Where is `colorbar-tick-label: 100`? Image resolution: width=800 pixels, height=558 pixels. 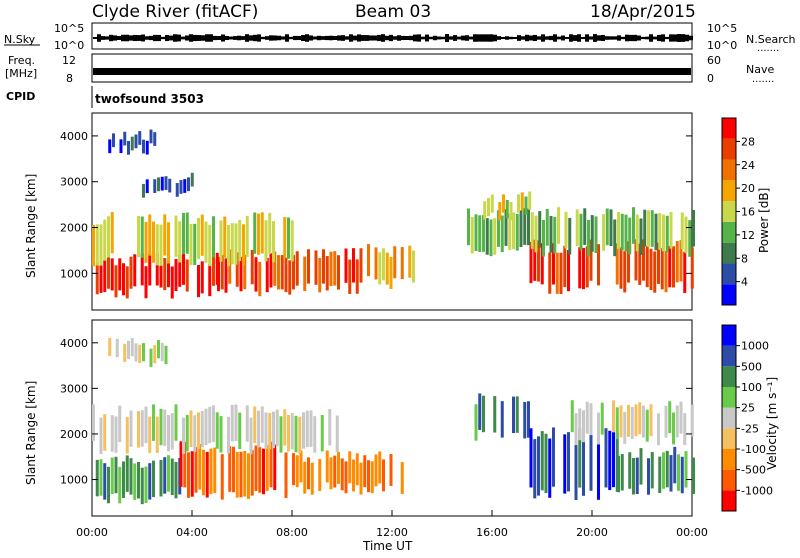
colorbar-tick-label: 100 is located at coordinates (751, 387).